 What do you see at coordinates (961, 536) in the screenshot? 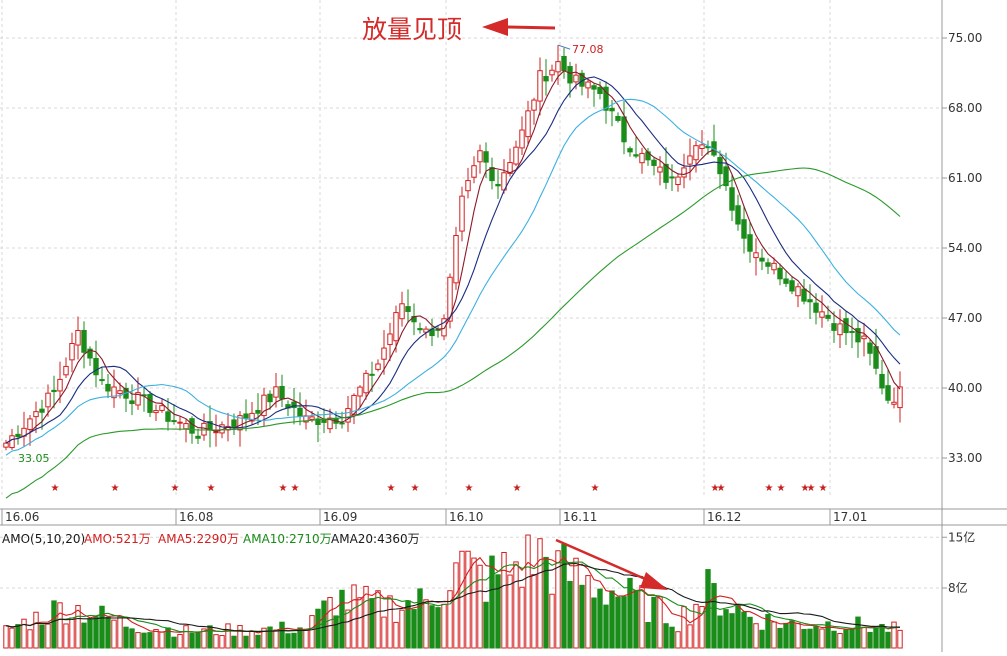
I see `volume-y-tick-label: 15亿` at bounding box center [961, 536].